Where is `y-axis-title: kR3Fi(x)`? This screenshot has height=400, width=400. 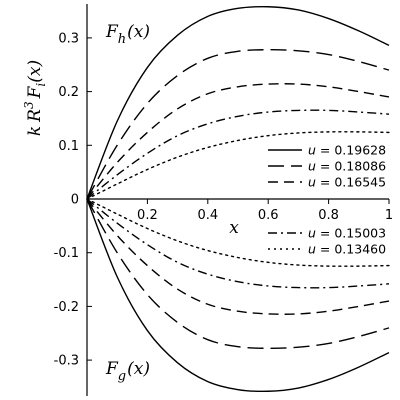 y-axis-title: kR3Fi(x) is located at coordinates (35, 98).